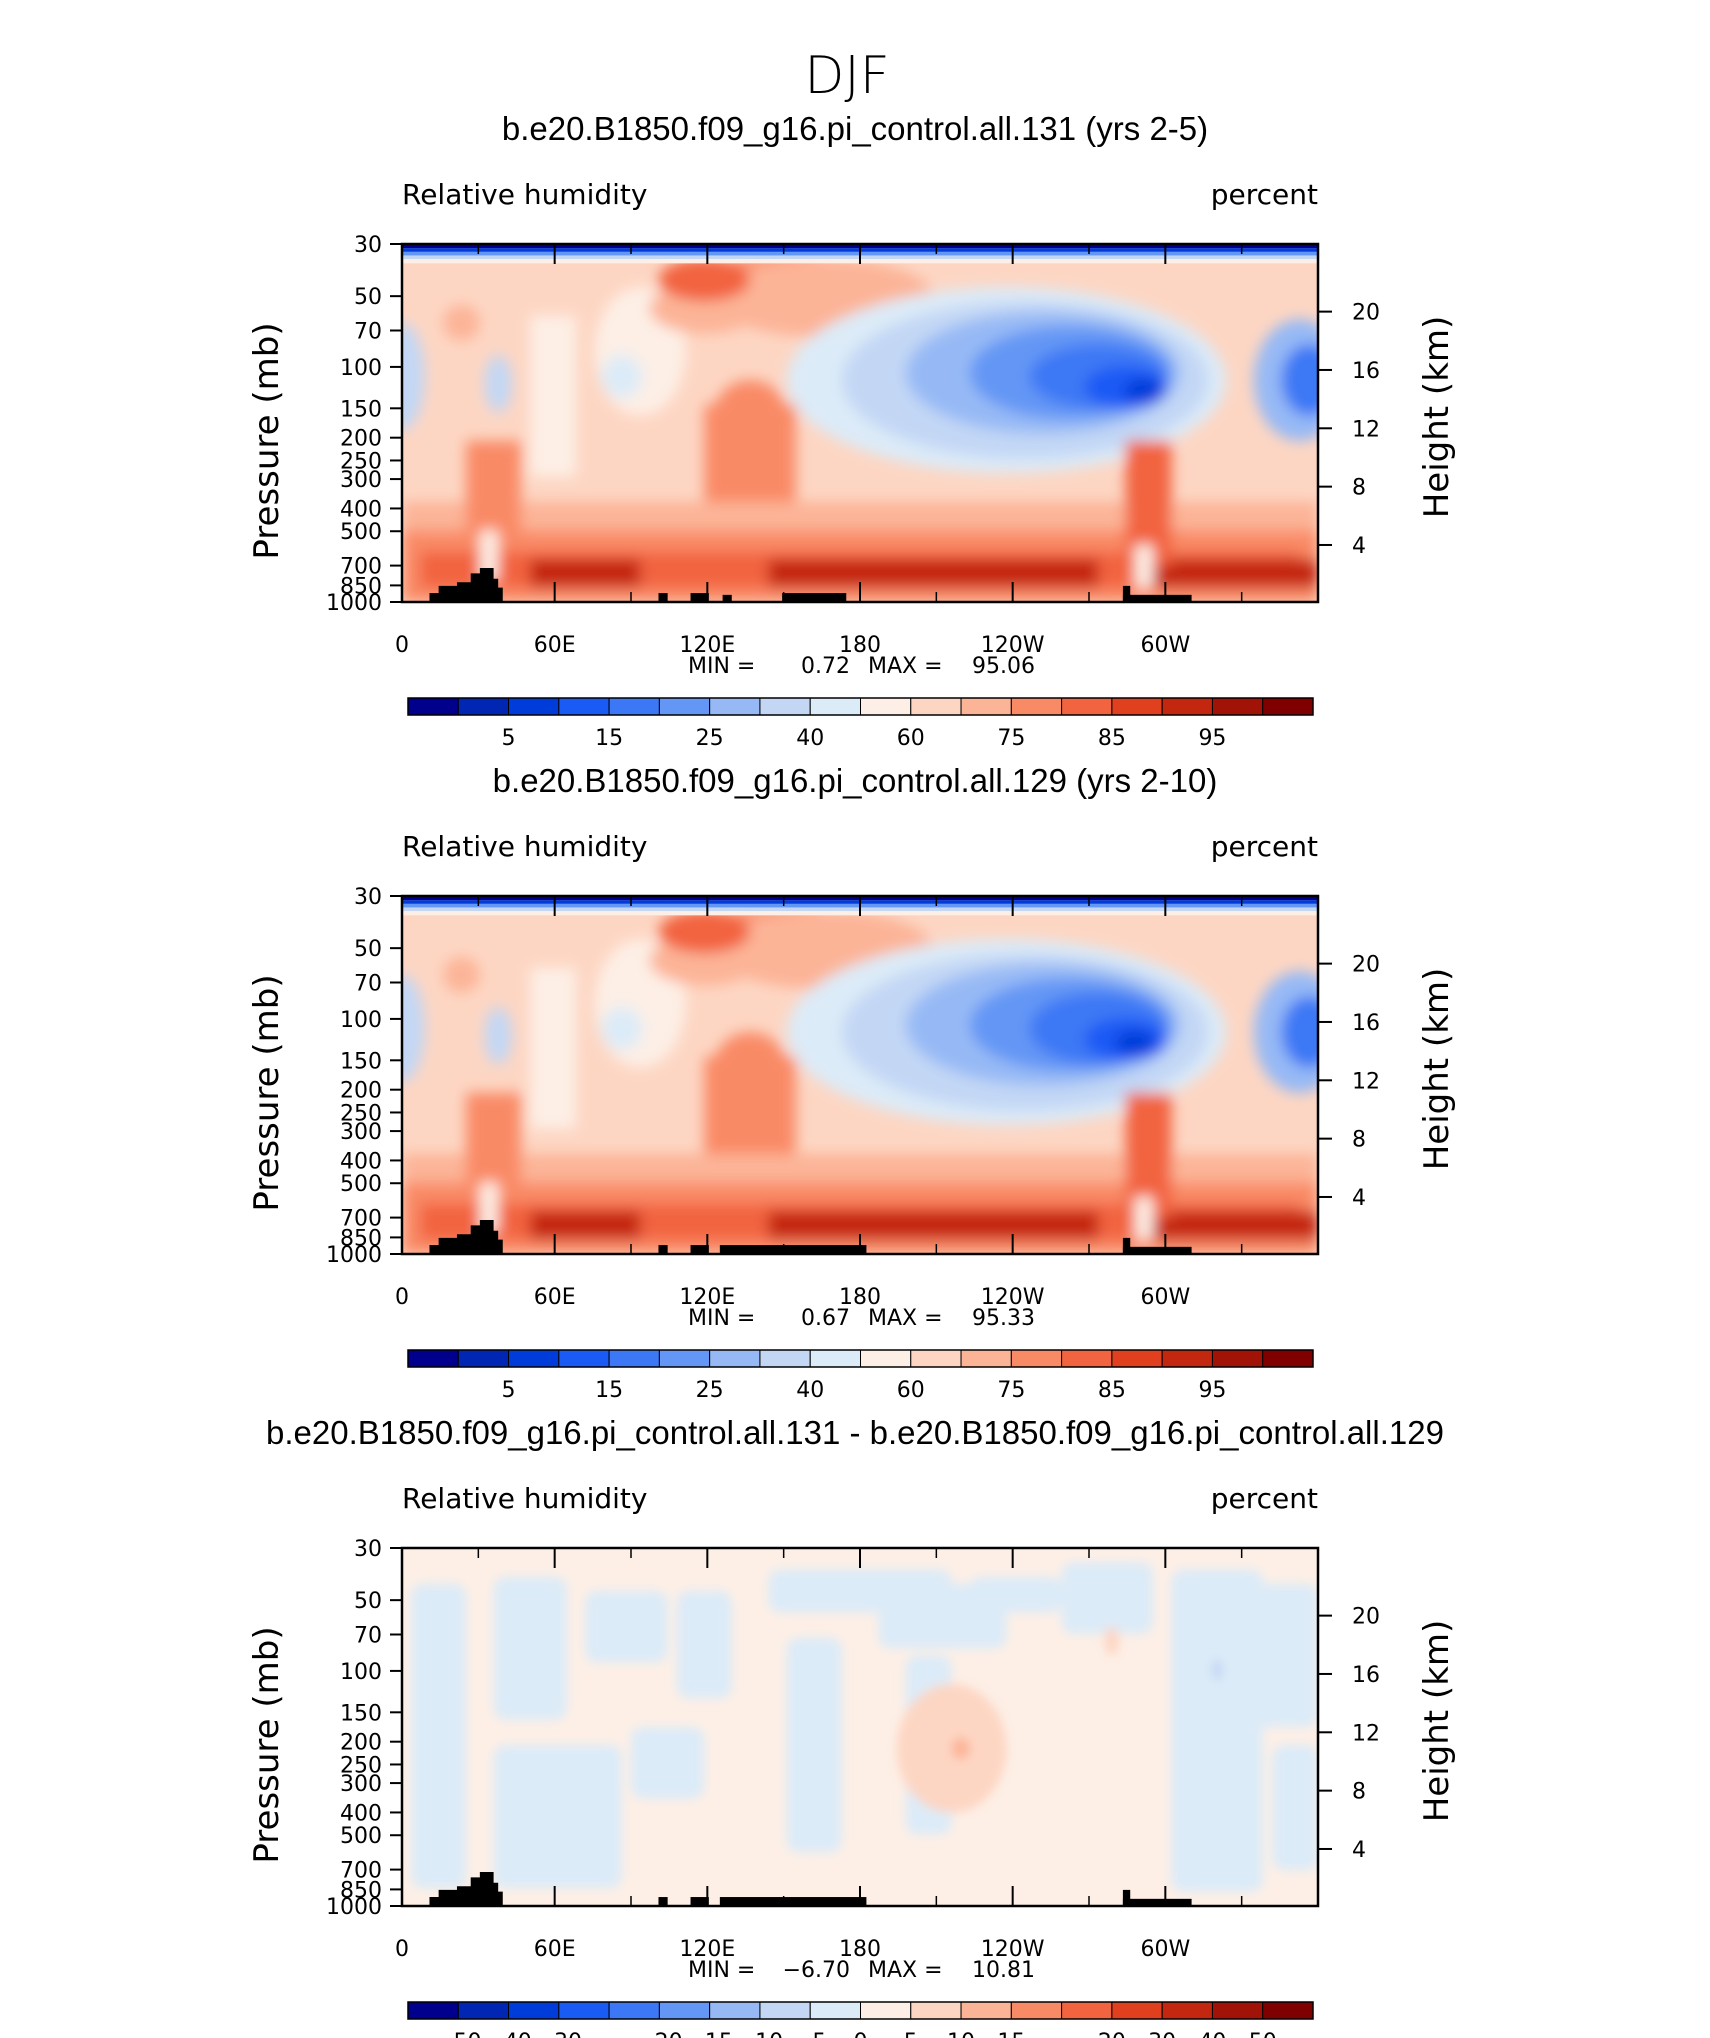 The height and width of the screenshot is (2038, 1710). I want to click on colorbar-label: 15, so click(609, 1390).